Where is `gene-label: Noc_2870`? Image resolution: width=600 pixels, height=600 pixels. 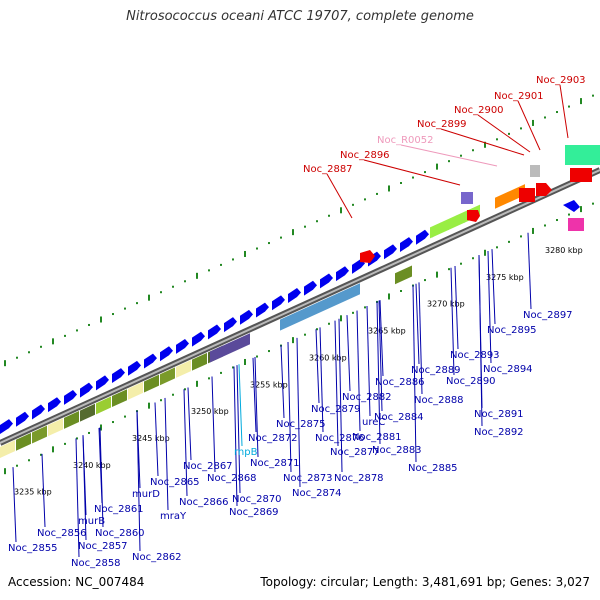 gene-label: Noc_2870 is located at coordinates (257, 499).